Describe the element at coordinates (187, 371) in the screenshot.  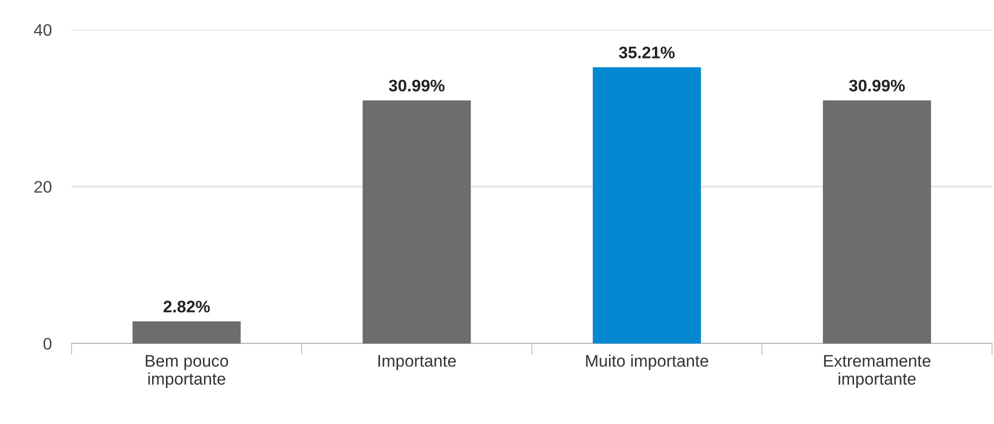
I see `x-tick-label: Bem pouco importante` at that location.